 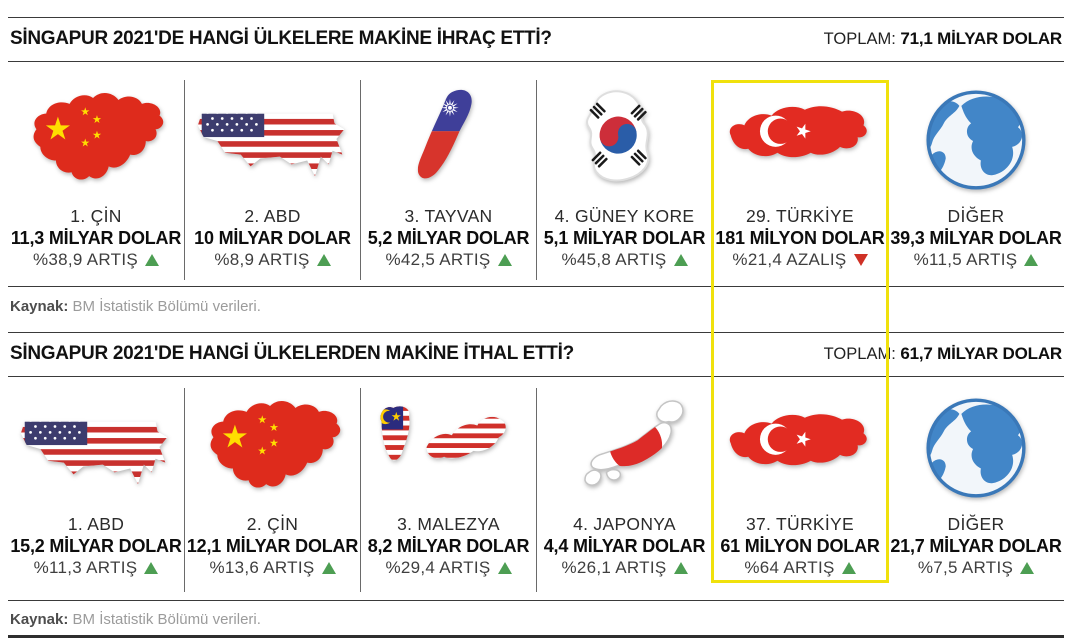 What do you see at coordinates (614, 259) in the screenshot?
I see `country-change-text: %45,8 ARTIŞ` at bounding box center [614, 259].